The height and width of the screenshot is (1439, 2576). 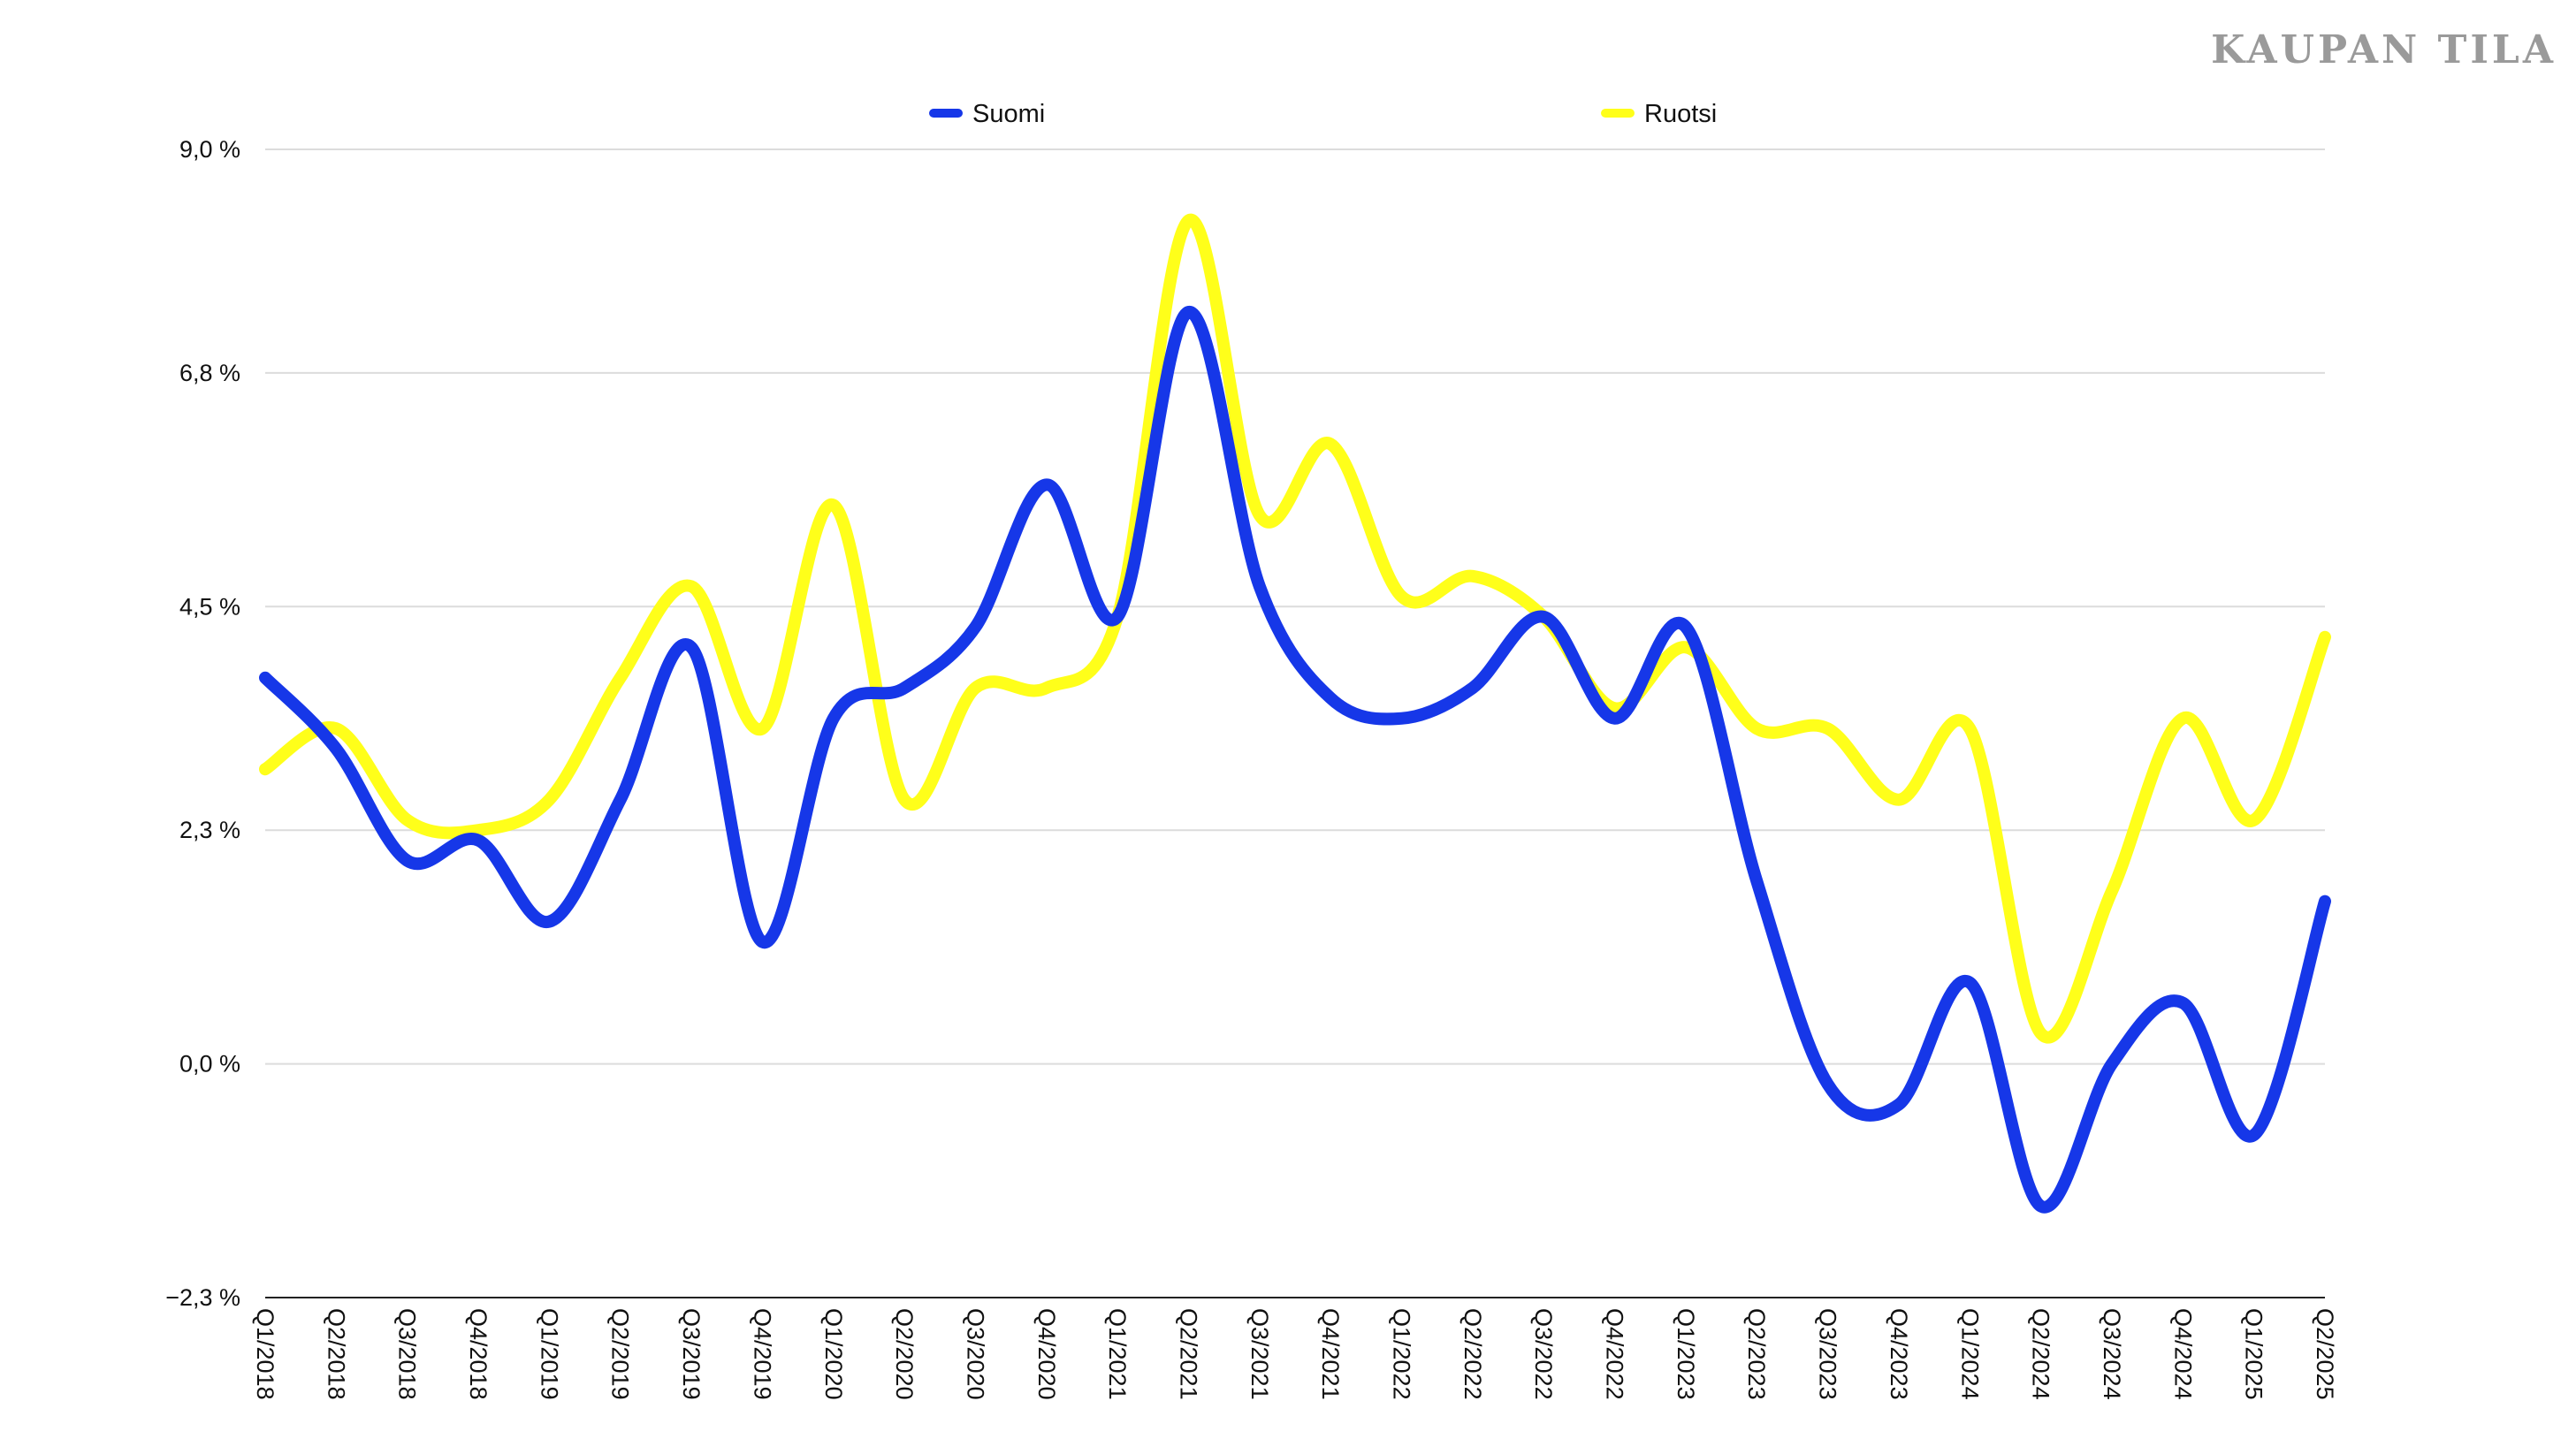 I want to click on x-tick-label: Q1/2024, so click(x=1969, y=1354).